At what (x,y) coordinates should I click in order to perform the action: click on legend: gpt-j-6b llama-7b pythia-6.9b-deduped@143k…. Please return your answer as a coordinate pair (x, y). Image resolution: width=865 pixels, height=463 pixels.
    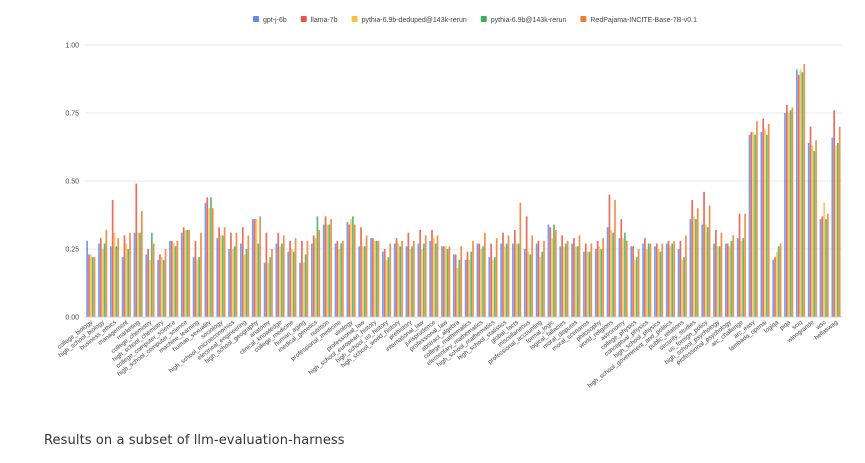
    Looking at the image, I should click on (475, 20).